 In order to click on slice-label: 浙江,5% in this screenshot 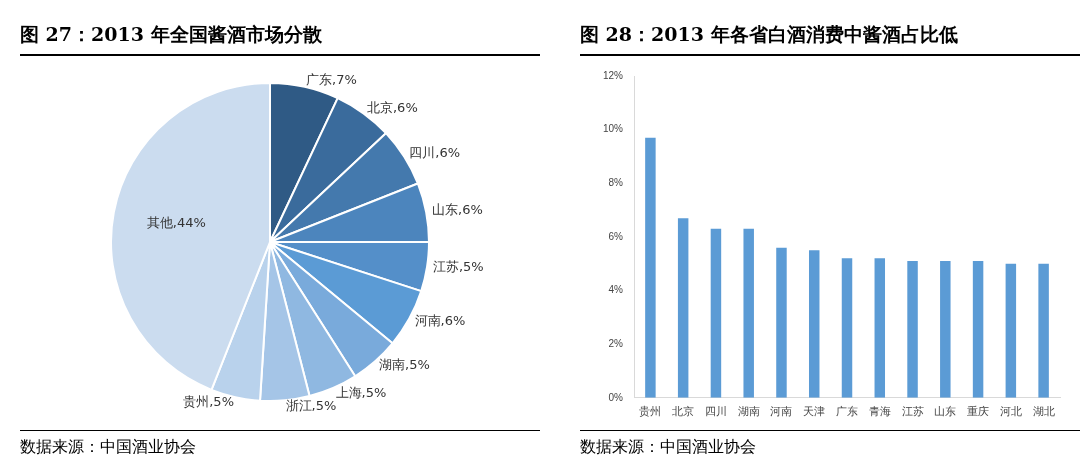, I will do `click(311, 405)`.